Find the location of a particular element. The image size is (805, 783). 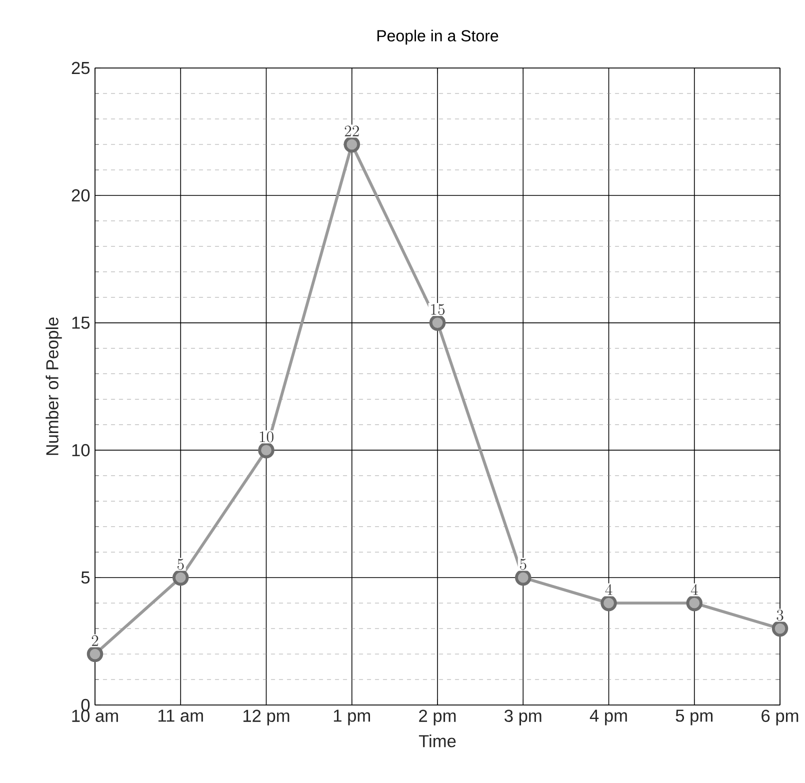

y-tick-label: 15 is located at coordinates (81, 322).